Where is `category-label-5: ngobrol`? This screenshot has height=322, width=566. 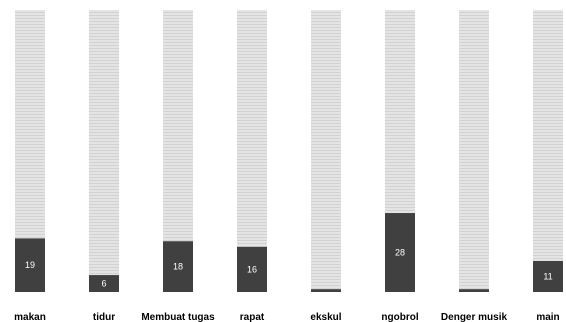 category-label-5: ngobrol is located at coordinates (399, 317).